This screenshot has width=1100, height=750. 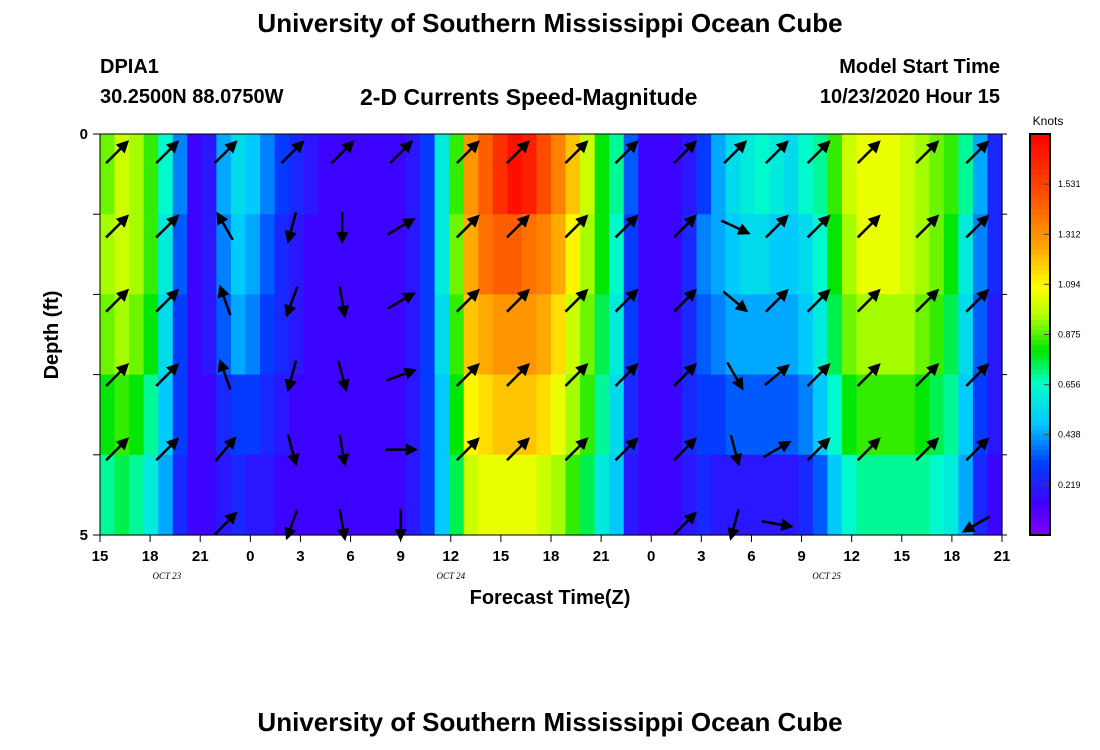 What do you see at coordinates (300, 556) in the screenshot?
I see `x-tick-label: 3` at bounding box center [300, 556].